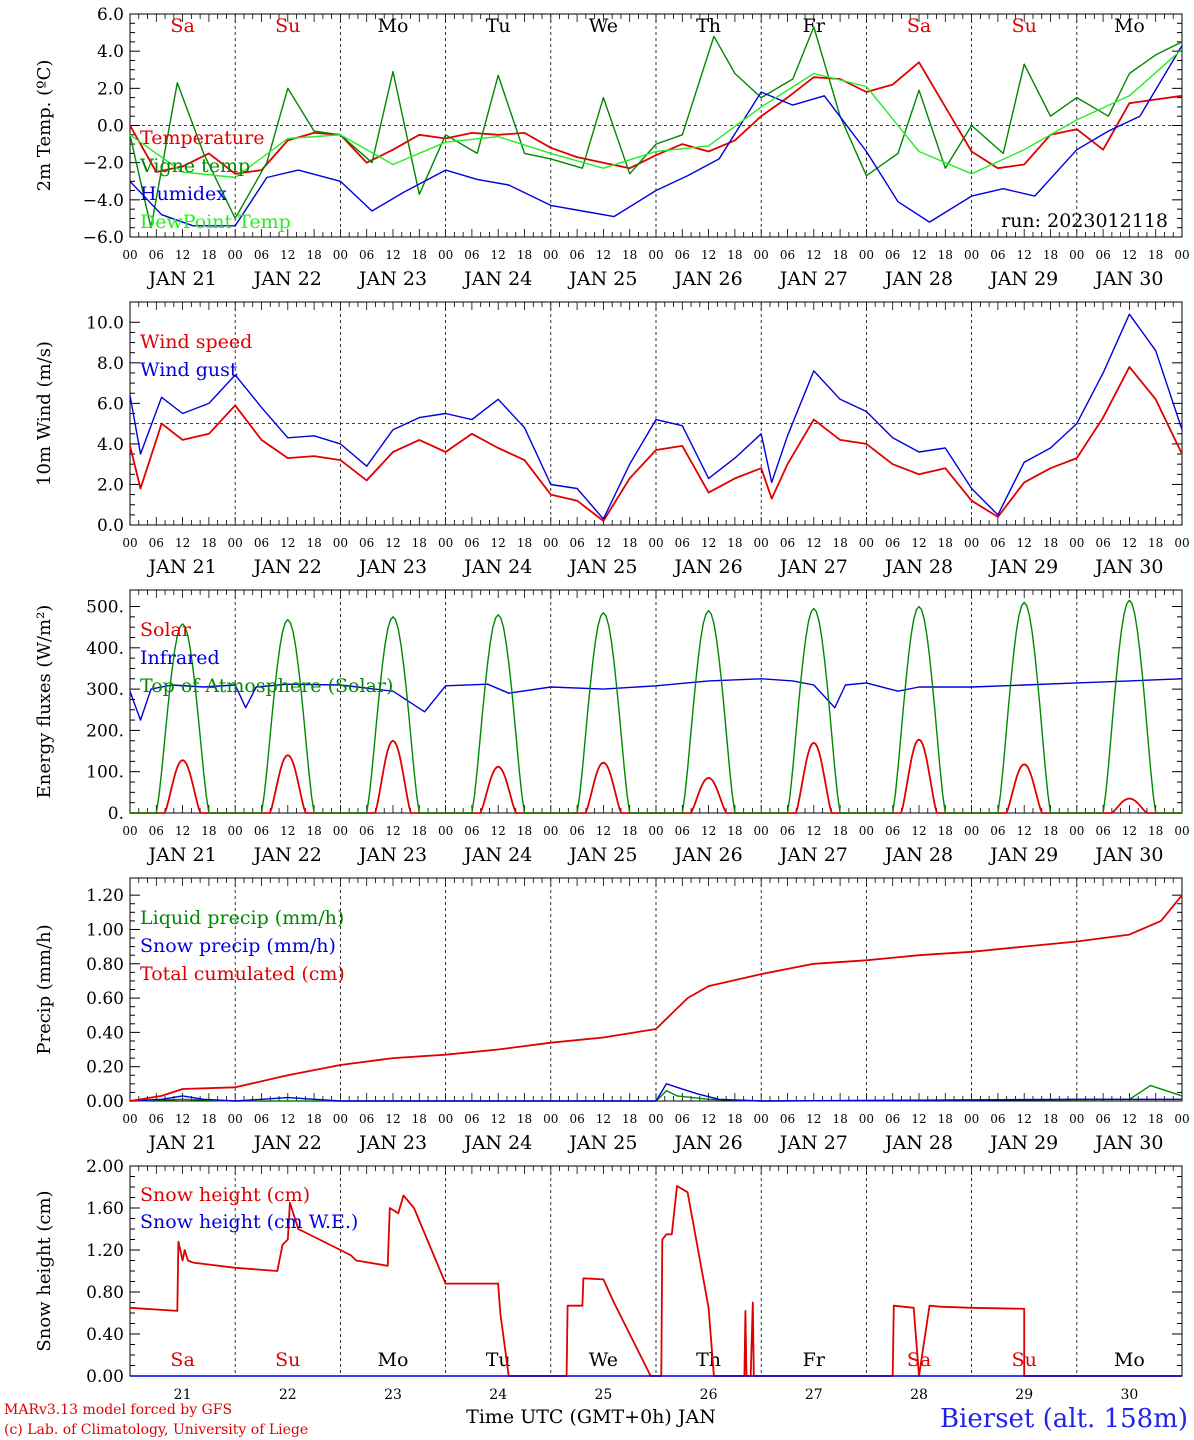  I want to click on site-label: Bierset (alt. 158m), so click(1064, 1419).